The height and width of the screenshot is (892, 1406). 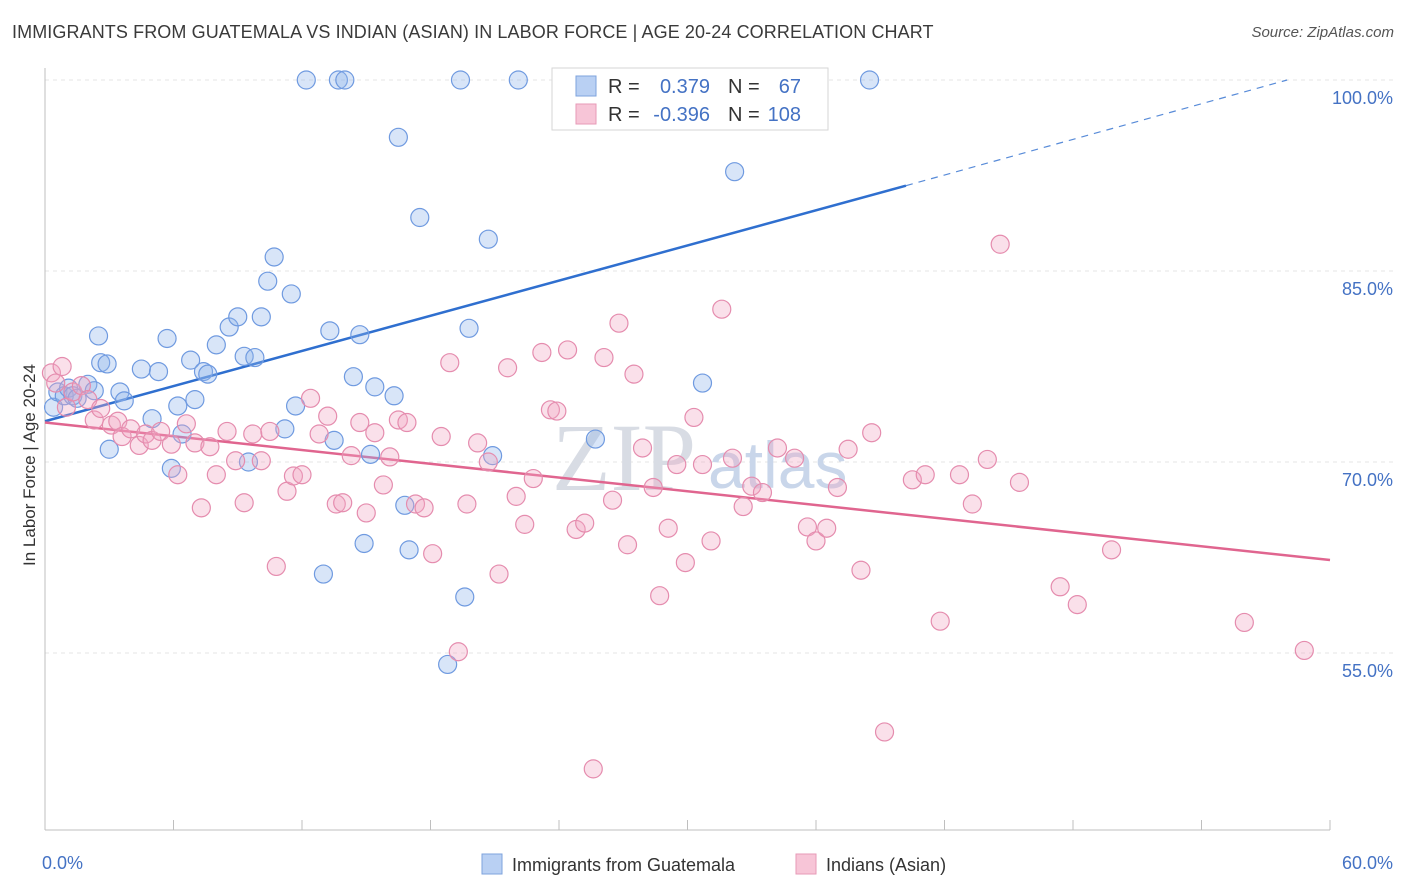 I want to click on stats-swatch-indian, so click(x=586, y=114).